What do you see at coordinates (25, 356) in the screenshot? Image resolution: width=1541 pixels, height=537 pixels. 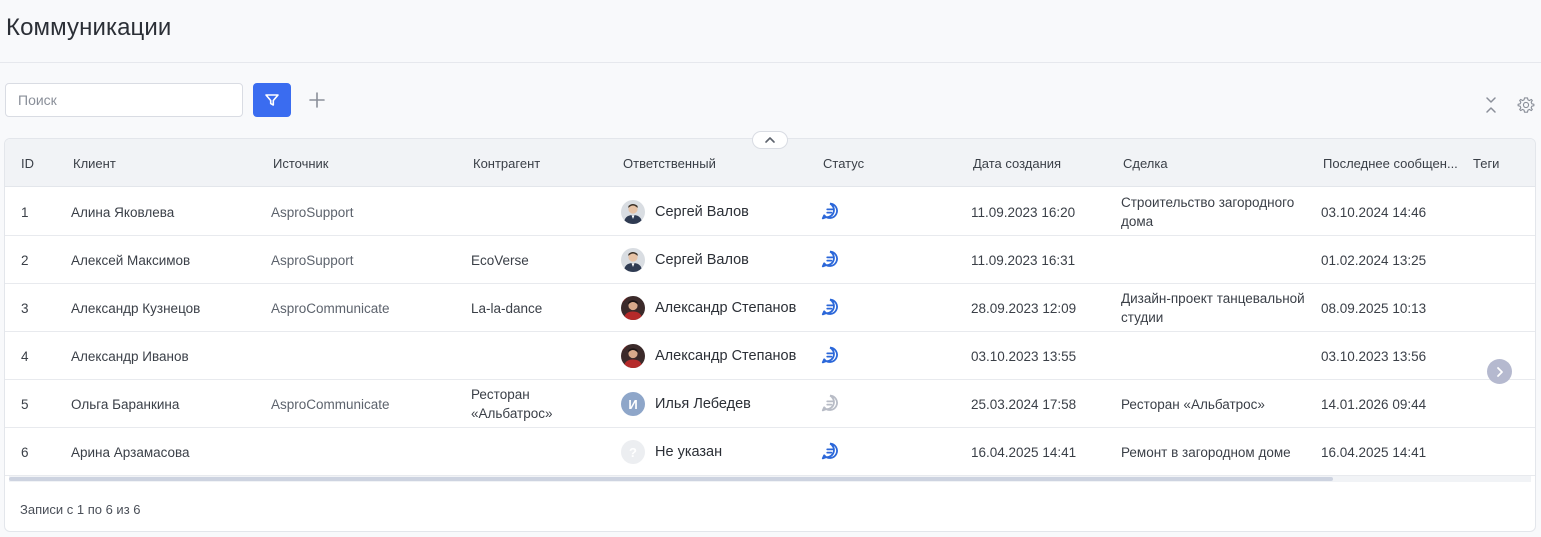 I see `cell-id: 4` at bounding box center [25, 356].